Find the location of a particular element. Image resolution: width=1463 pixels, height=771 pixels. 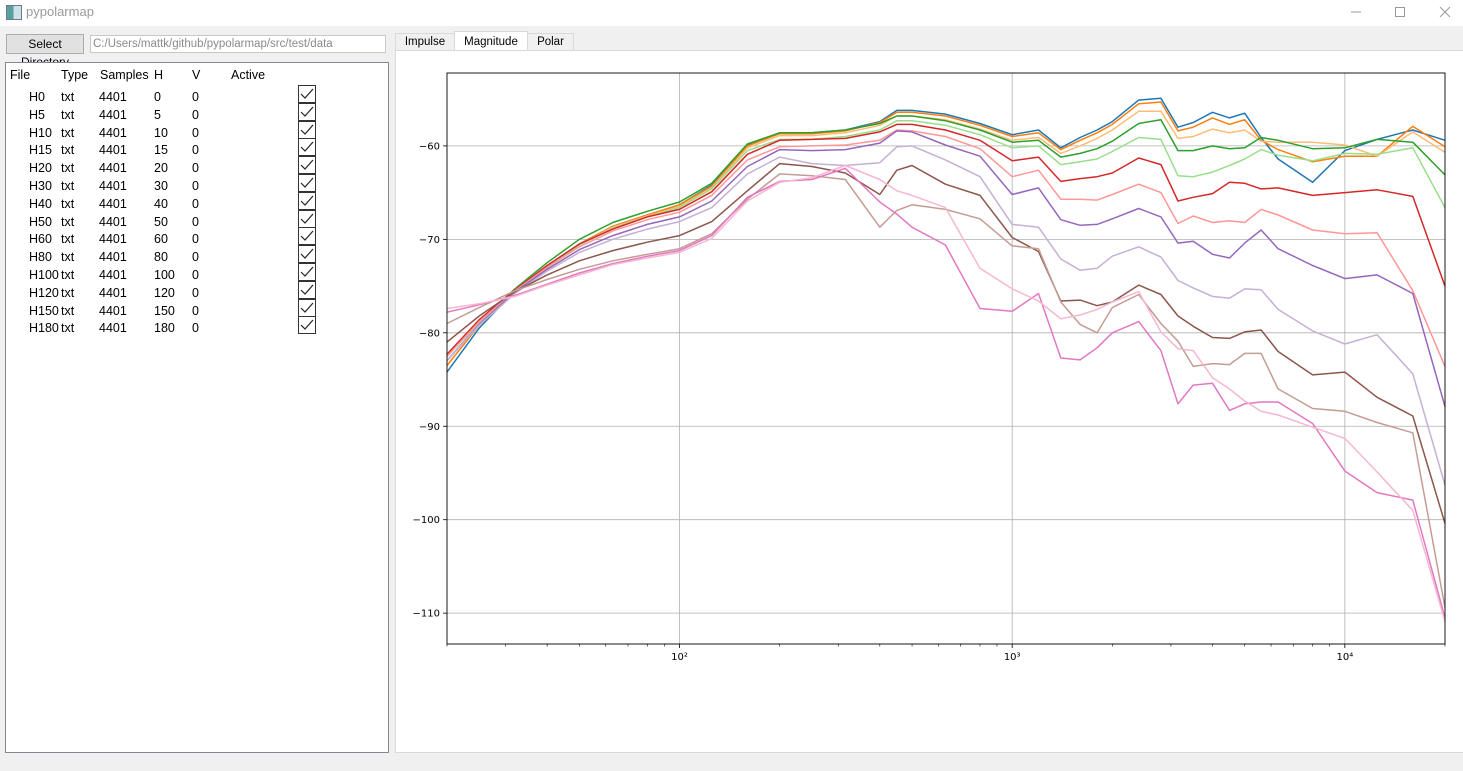

cell-file: H100 is located at coordinates (44, 275).